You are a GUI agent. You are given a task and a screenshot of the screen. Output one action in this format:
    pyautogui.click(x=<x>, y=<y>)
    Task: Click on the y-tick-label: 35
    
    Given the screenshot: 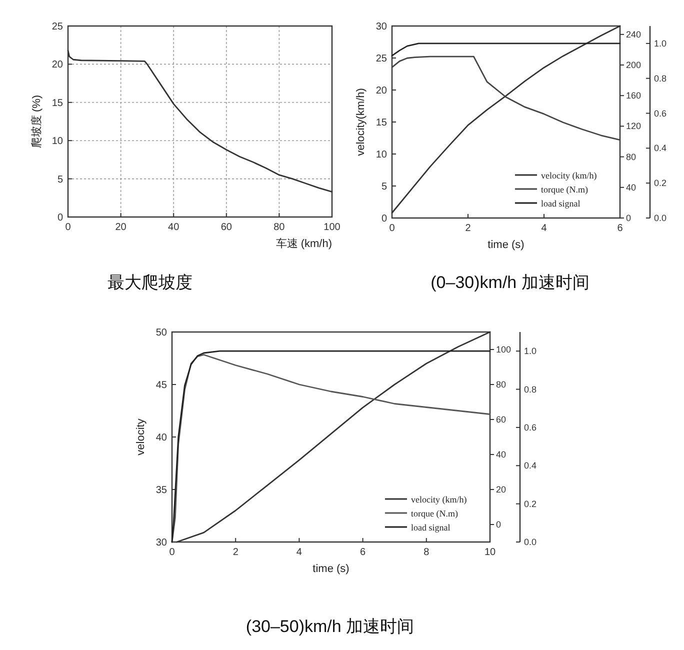 What is the action you would take?
    pyautogui.click(x=162, y=490)
    